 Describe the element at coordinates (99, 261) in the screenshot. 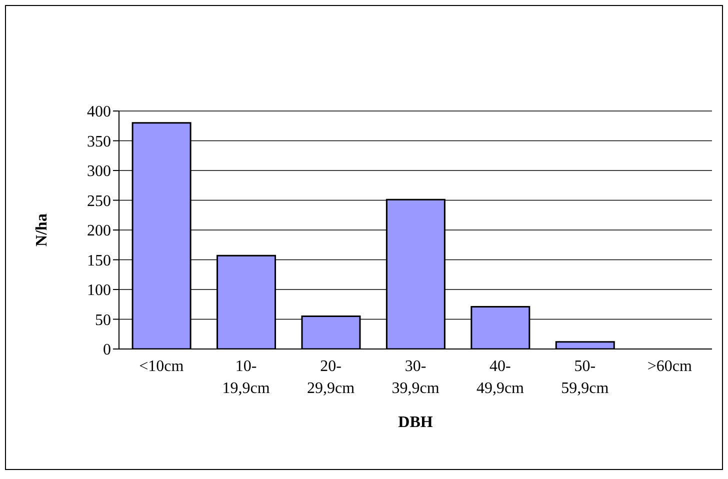

I see `y-tick-label: 150` at that location.